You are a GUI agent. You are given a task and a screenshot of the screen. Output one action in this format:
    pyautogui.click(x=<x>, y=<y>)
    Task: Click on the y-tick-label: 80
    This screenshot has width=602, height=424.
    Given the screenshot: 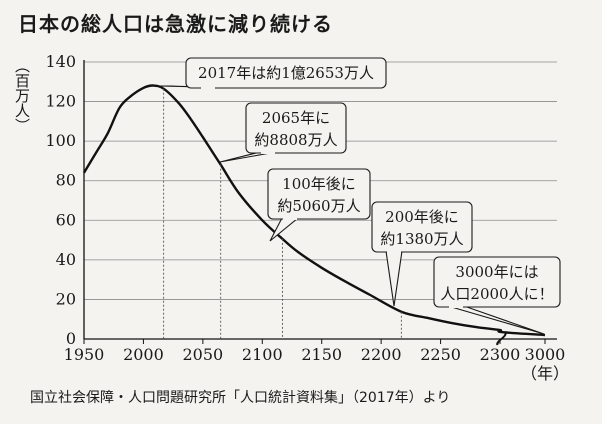 What is the action you would take?
    pyautogui.click(x=66, y=180)
    